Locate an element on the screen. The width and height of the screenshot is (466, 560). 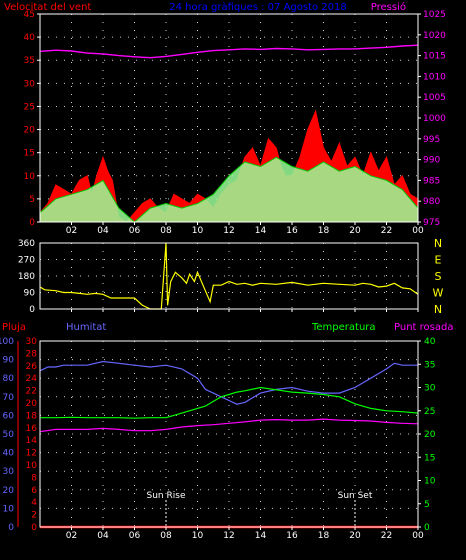
pressure-tick-label: 1000 is located at coordinates (434, 119).